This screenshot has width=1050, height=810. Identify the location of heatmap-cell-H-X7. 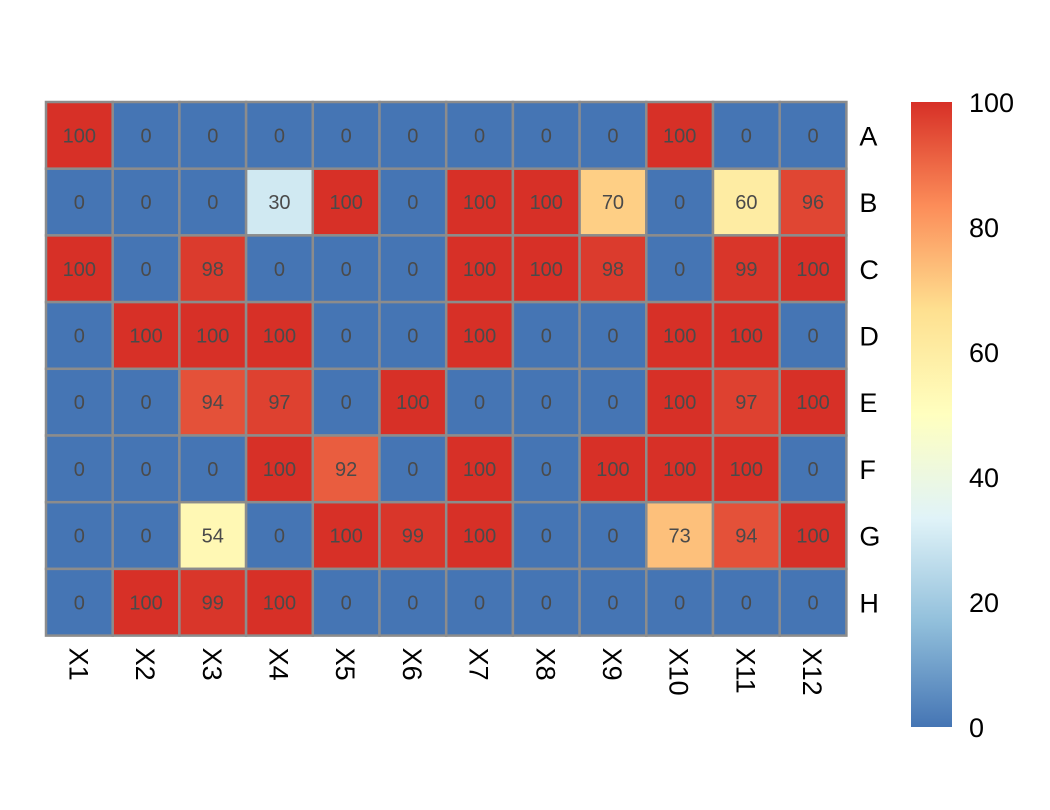
(479, 602).